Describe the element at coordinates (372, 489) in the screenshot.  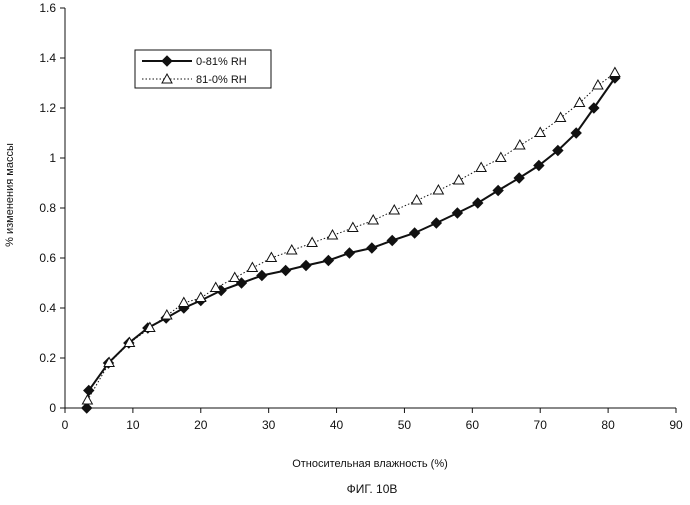
I see `figure-caption: ФИГ. 10В` at that location.